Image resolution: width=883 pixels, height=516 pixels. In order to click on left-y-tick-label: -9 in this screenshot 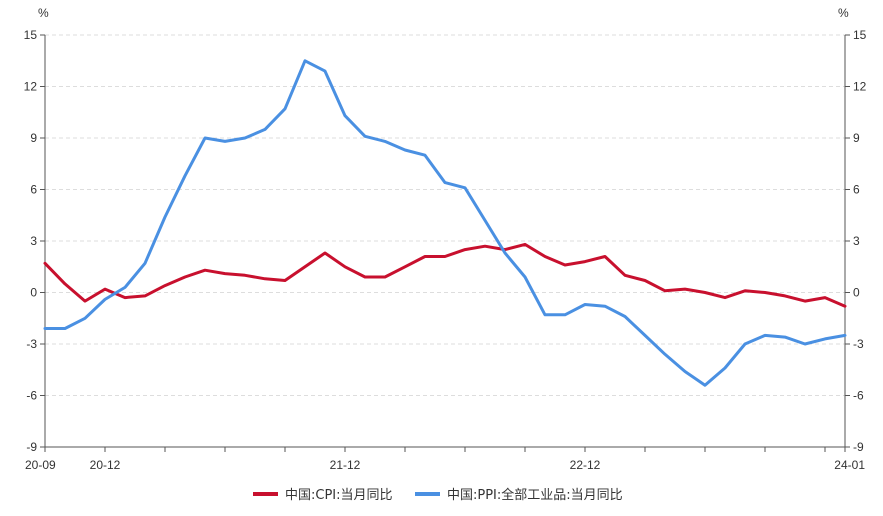, I will do `click(31, 447)`.